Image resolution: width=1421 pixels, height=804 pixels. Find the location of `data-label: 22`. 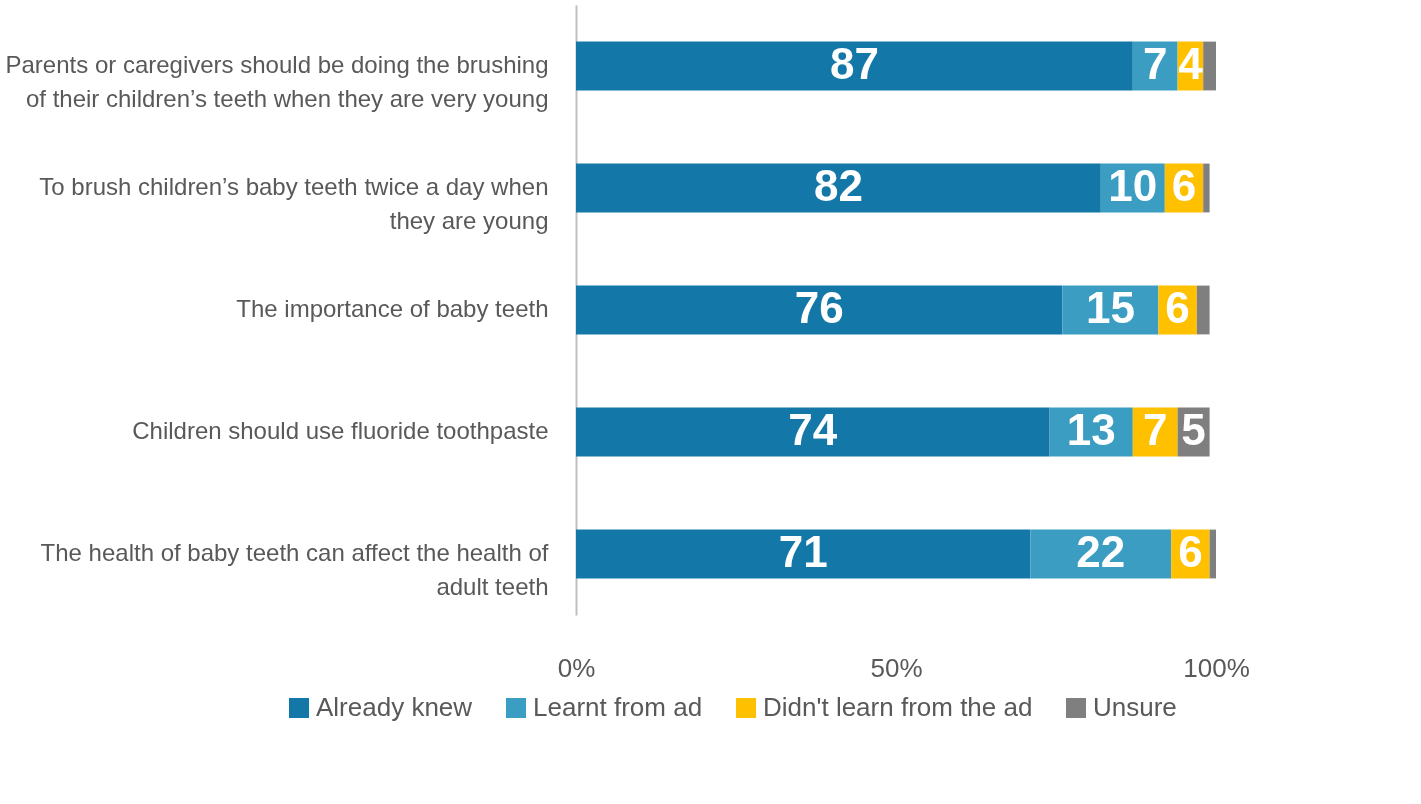

data-label: 22 is located at coordinates (1101, 551).